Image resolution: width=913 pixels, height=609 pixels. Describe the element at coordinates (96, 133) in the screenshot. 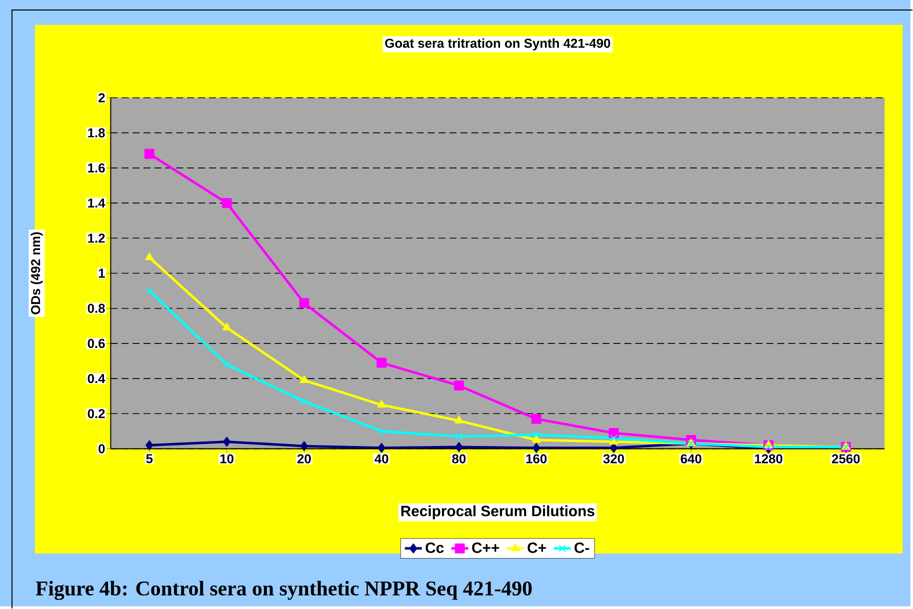

I see `y-tick-label: 1.8` at that location.